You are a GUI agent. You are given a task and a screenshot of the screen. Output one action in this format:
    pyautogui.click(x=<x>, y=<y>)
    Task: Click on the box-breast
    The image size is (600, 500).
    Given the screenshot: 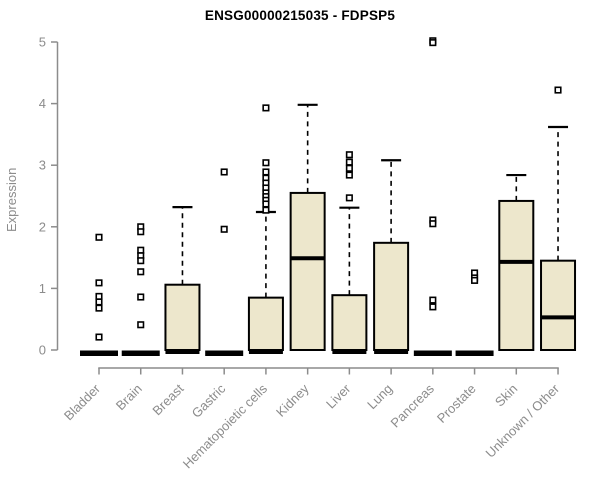 What is the action you would take?
    pyautogui.click(x=182, y=279)
    